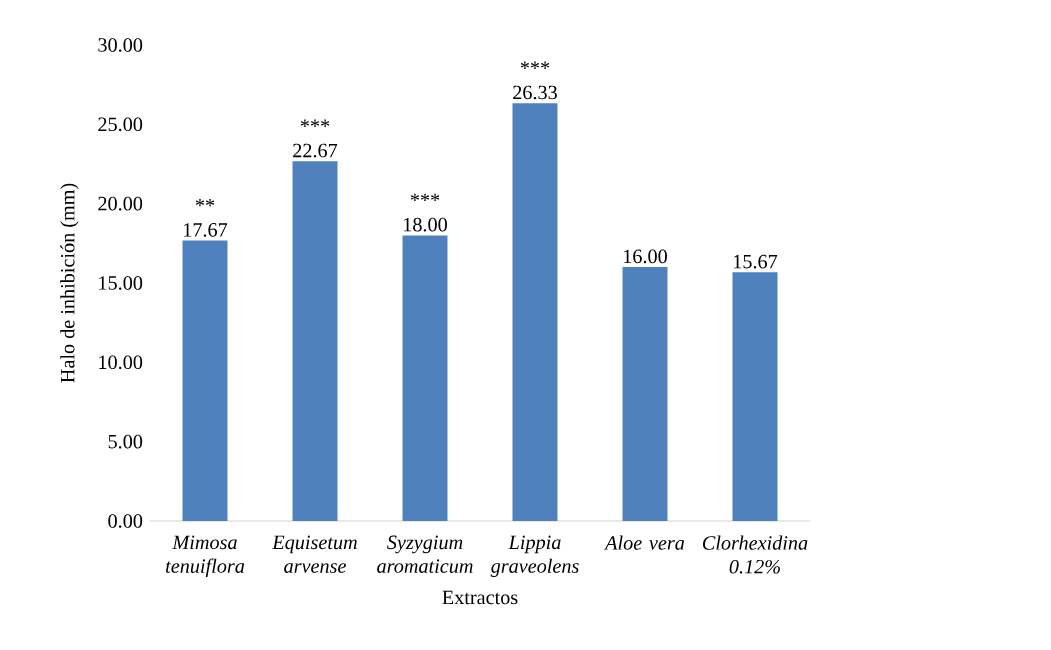 The height and width of the screenshot is (650, 1051). What do you see at coordinates (120, 45) in the screenshot?
I see `y-tick-label: 30.00` at bounding box center [120, 45].